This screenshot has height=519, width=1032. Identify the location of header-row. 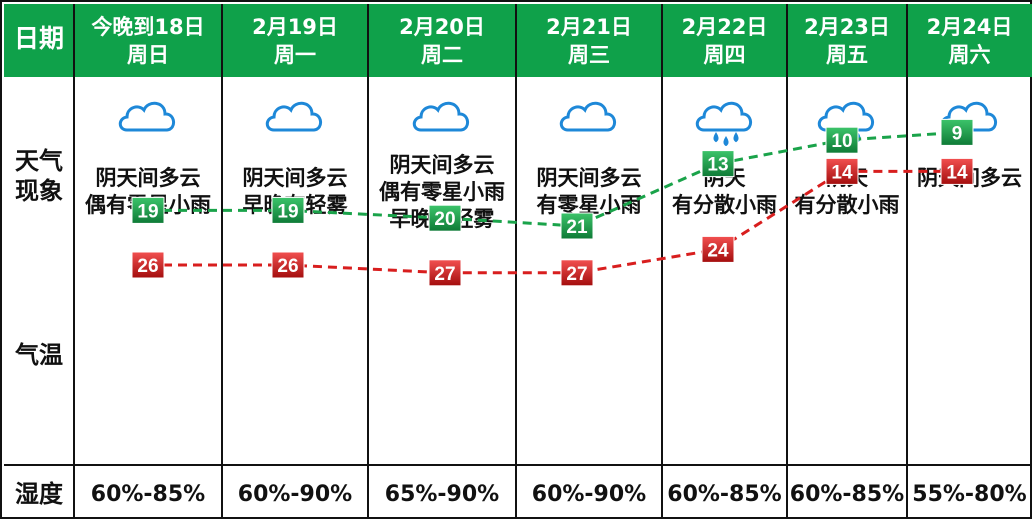
(518, 40).